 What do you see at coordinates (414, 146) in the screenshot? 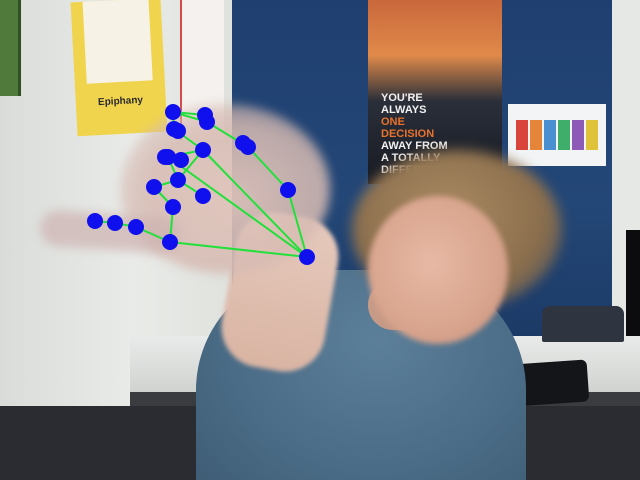
I see `poster-line: AWAY FROM` at bounding box center [414, 146].